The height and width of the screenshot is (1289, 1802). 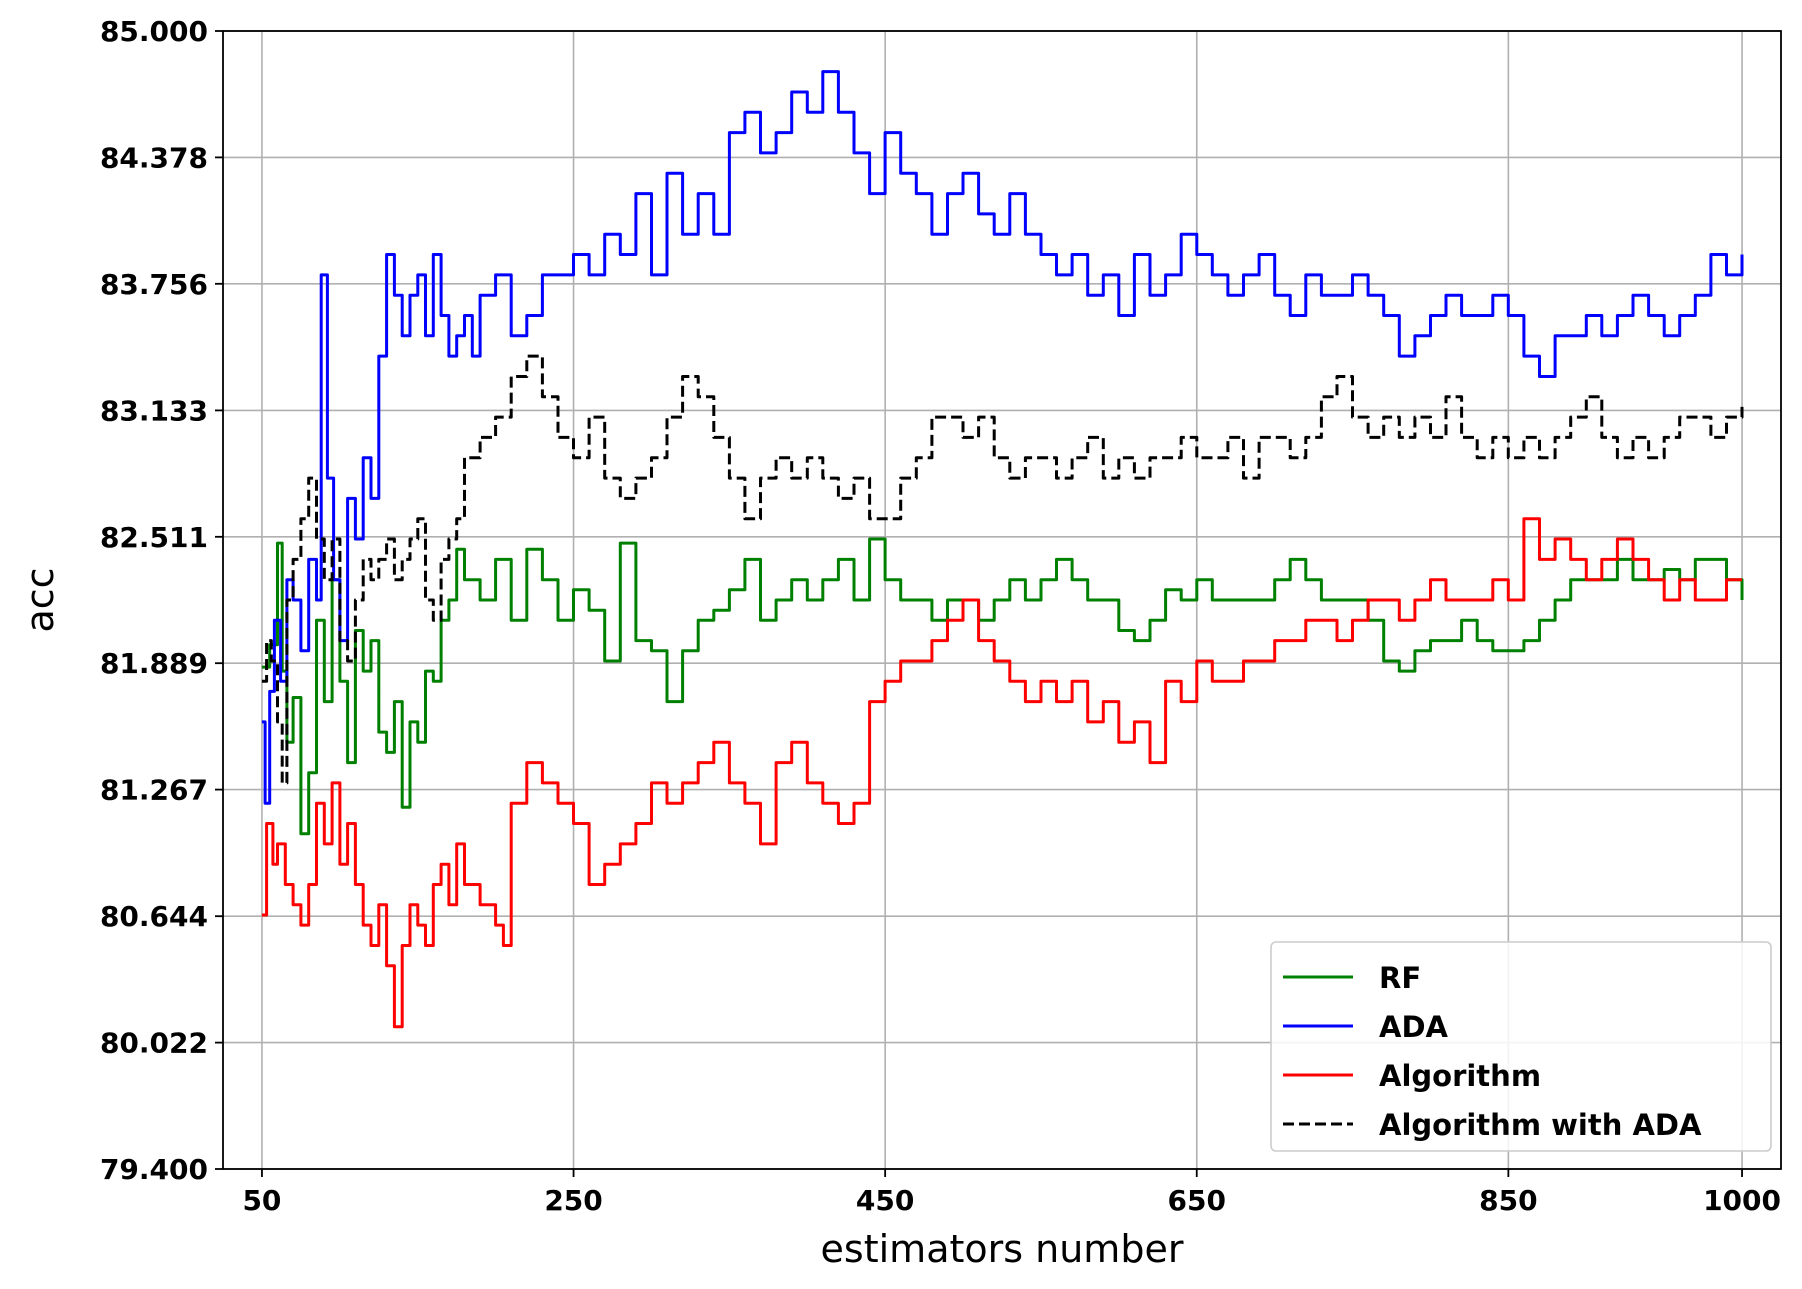 I want to click on x-tick-label: 850, so click(x=1508, y=1200).